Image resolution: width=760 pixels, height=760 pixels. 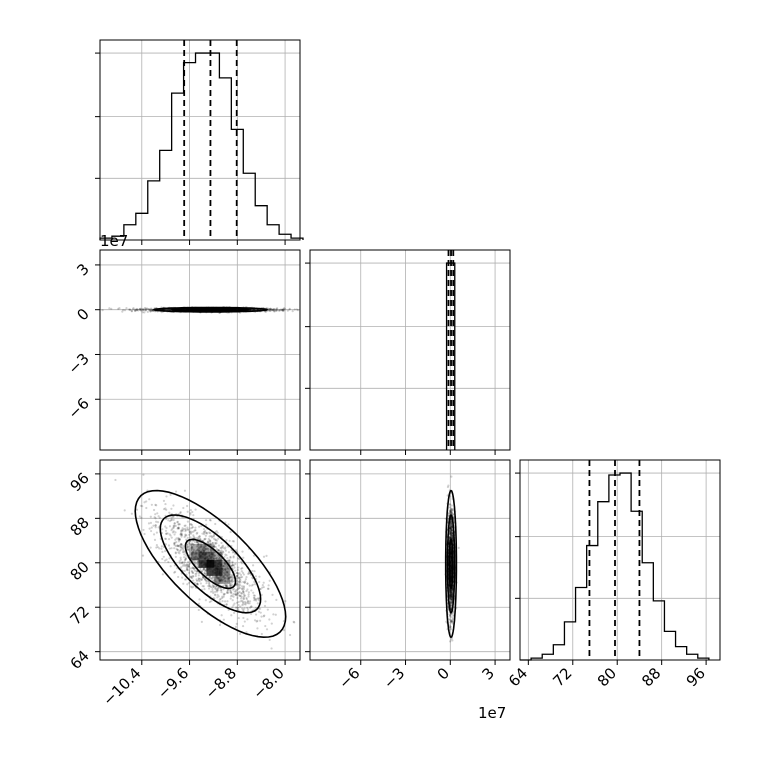 I want to click on histogram-step, so click(x=201, y=146).